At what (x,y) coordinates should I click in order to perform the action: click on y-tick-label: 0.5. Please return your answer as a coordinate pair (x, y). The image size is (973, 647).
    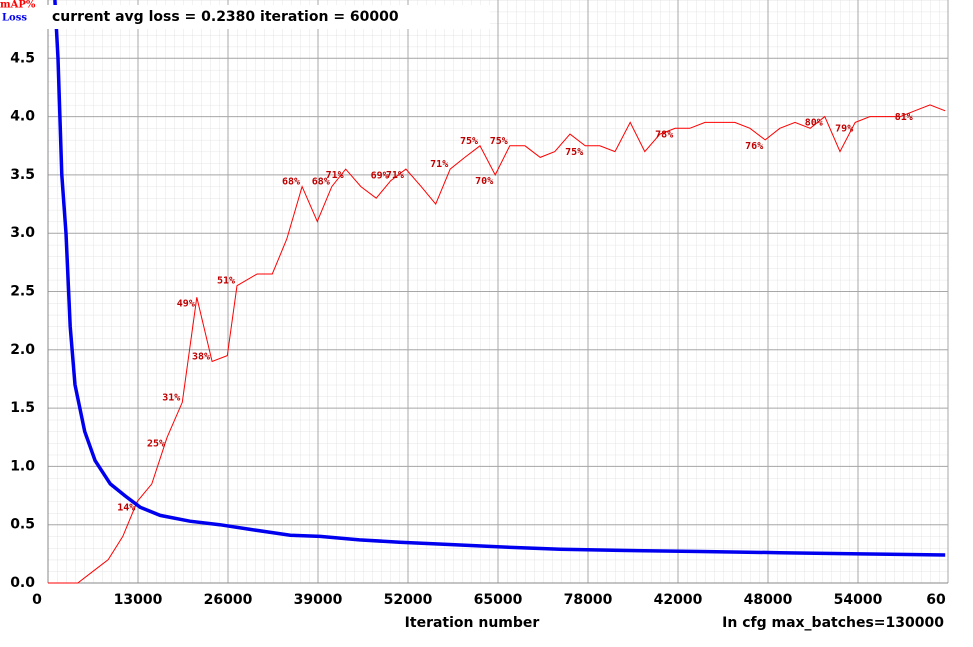
    Looking at the image, I should click on (22, 525).